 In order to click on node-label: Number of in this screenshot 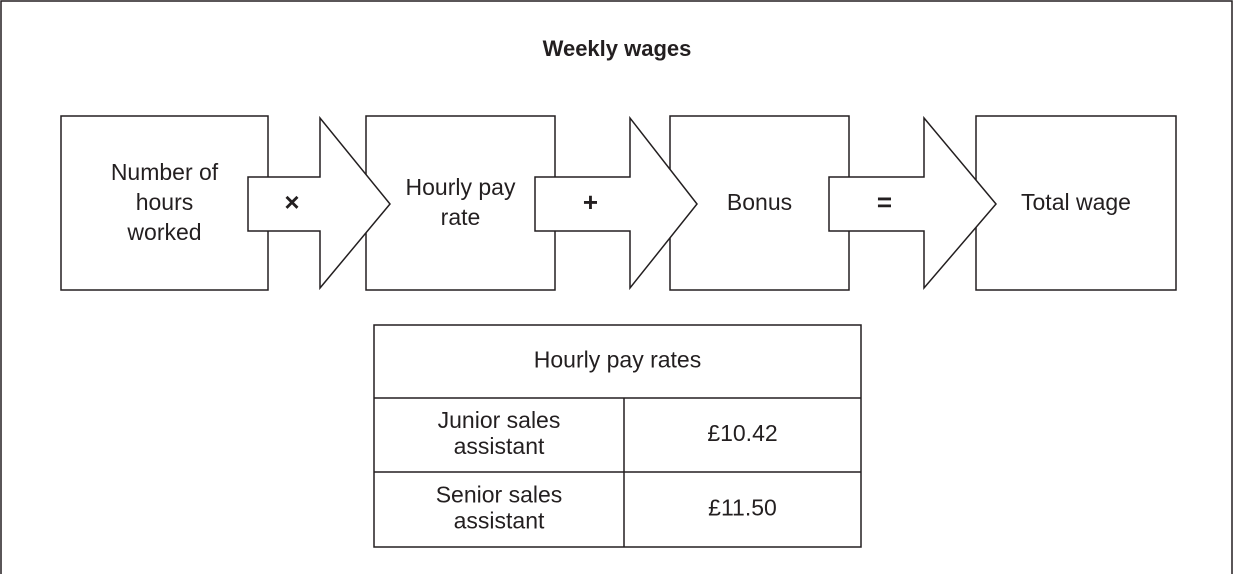, I will do `click(165, 172)`.